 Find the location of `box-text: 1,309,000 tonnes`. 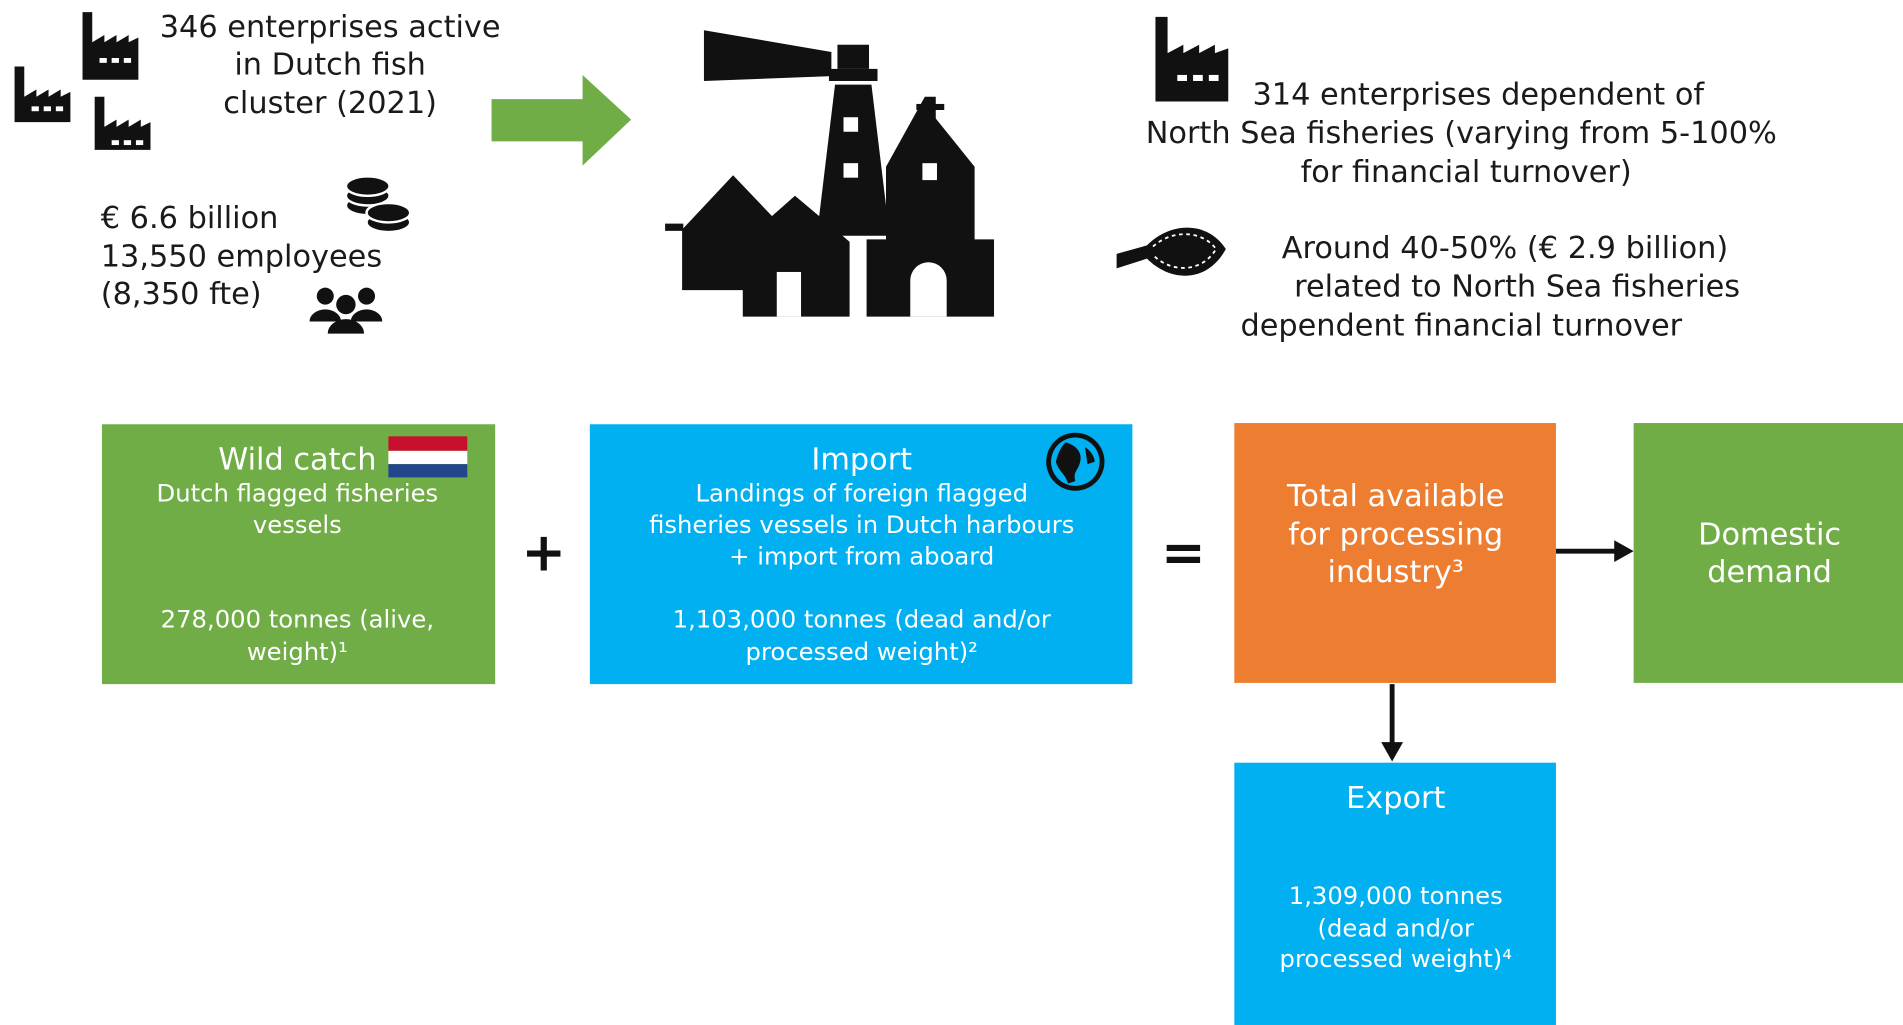

box-text: 1,309,000 tonnes is located at coordinates (1395, 896).